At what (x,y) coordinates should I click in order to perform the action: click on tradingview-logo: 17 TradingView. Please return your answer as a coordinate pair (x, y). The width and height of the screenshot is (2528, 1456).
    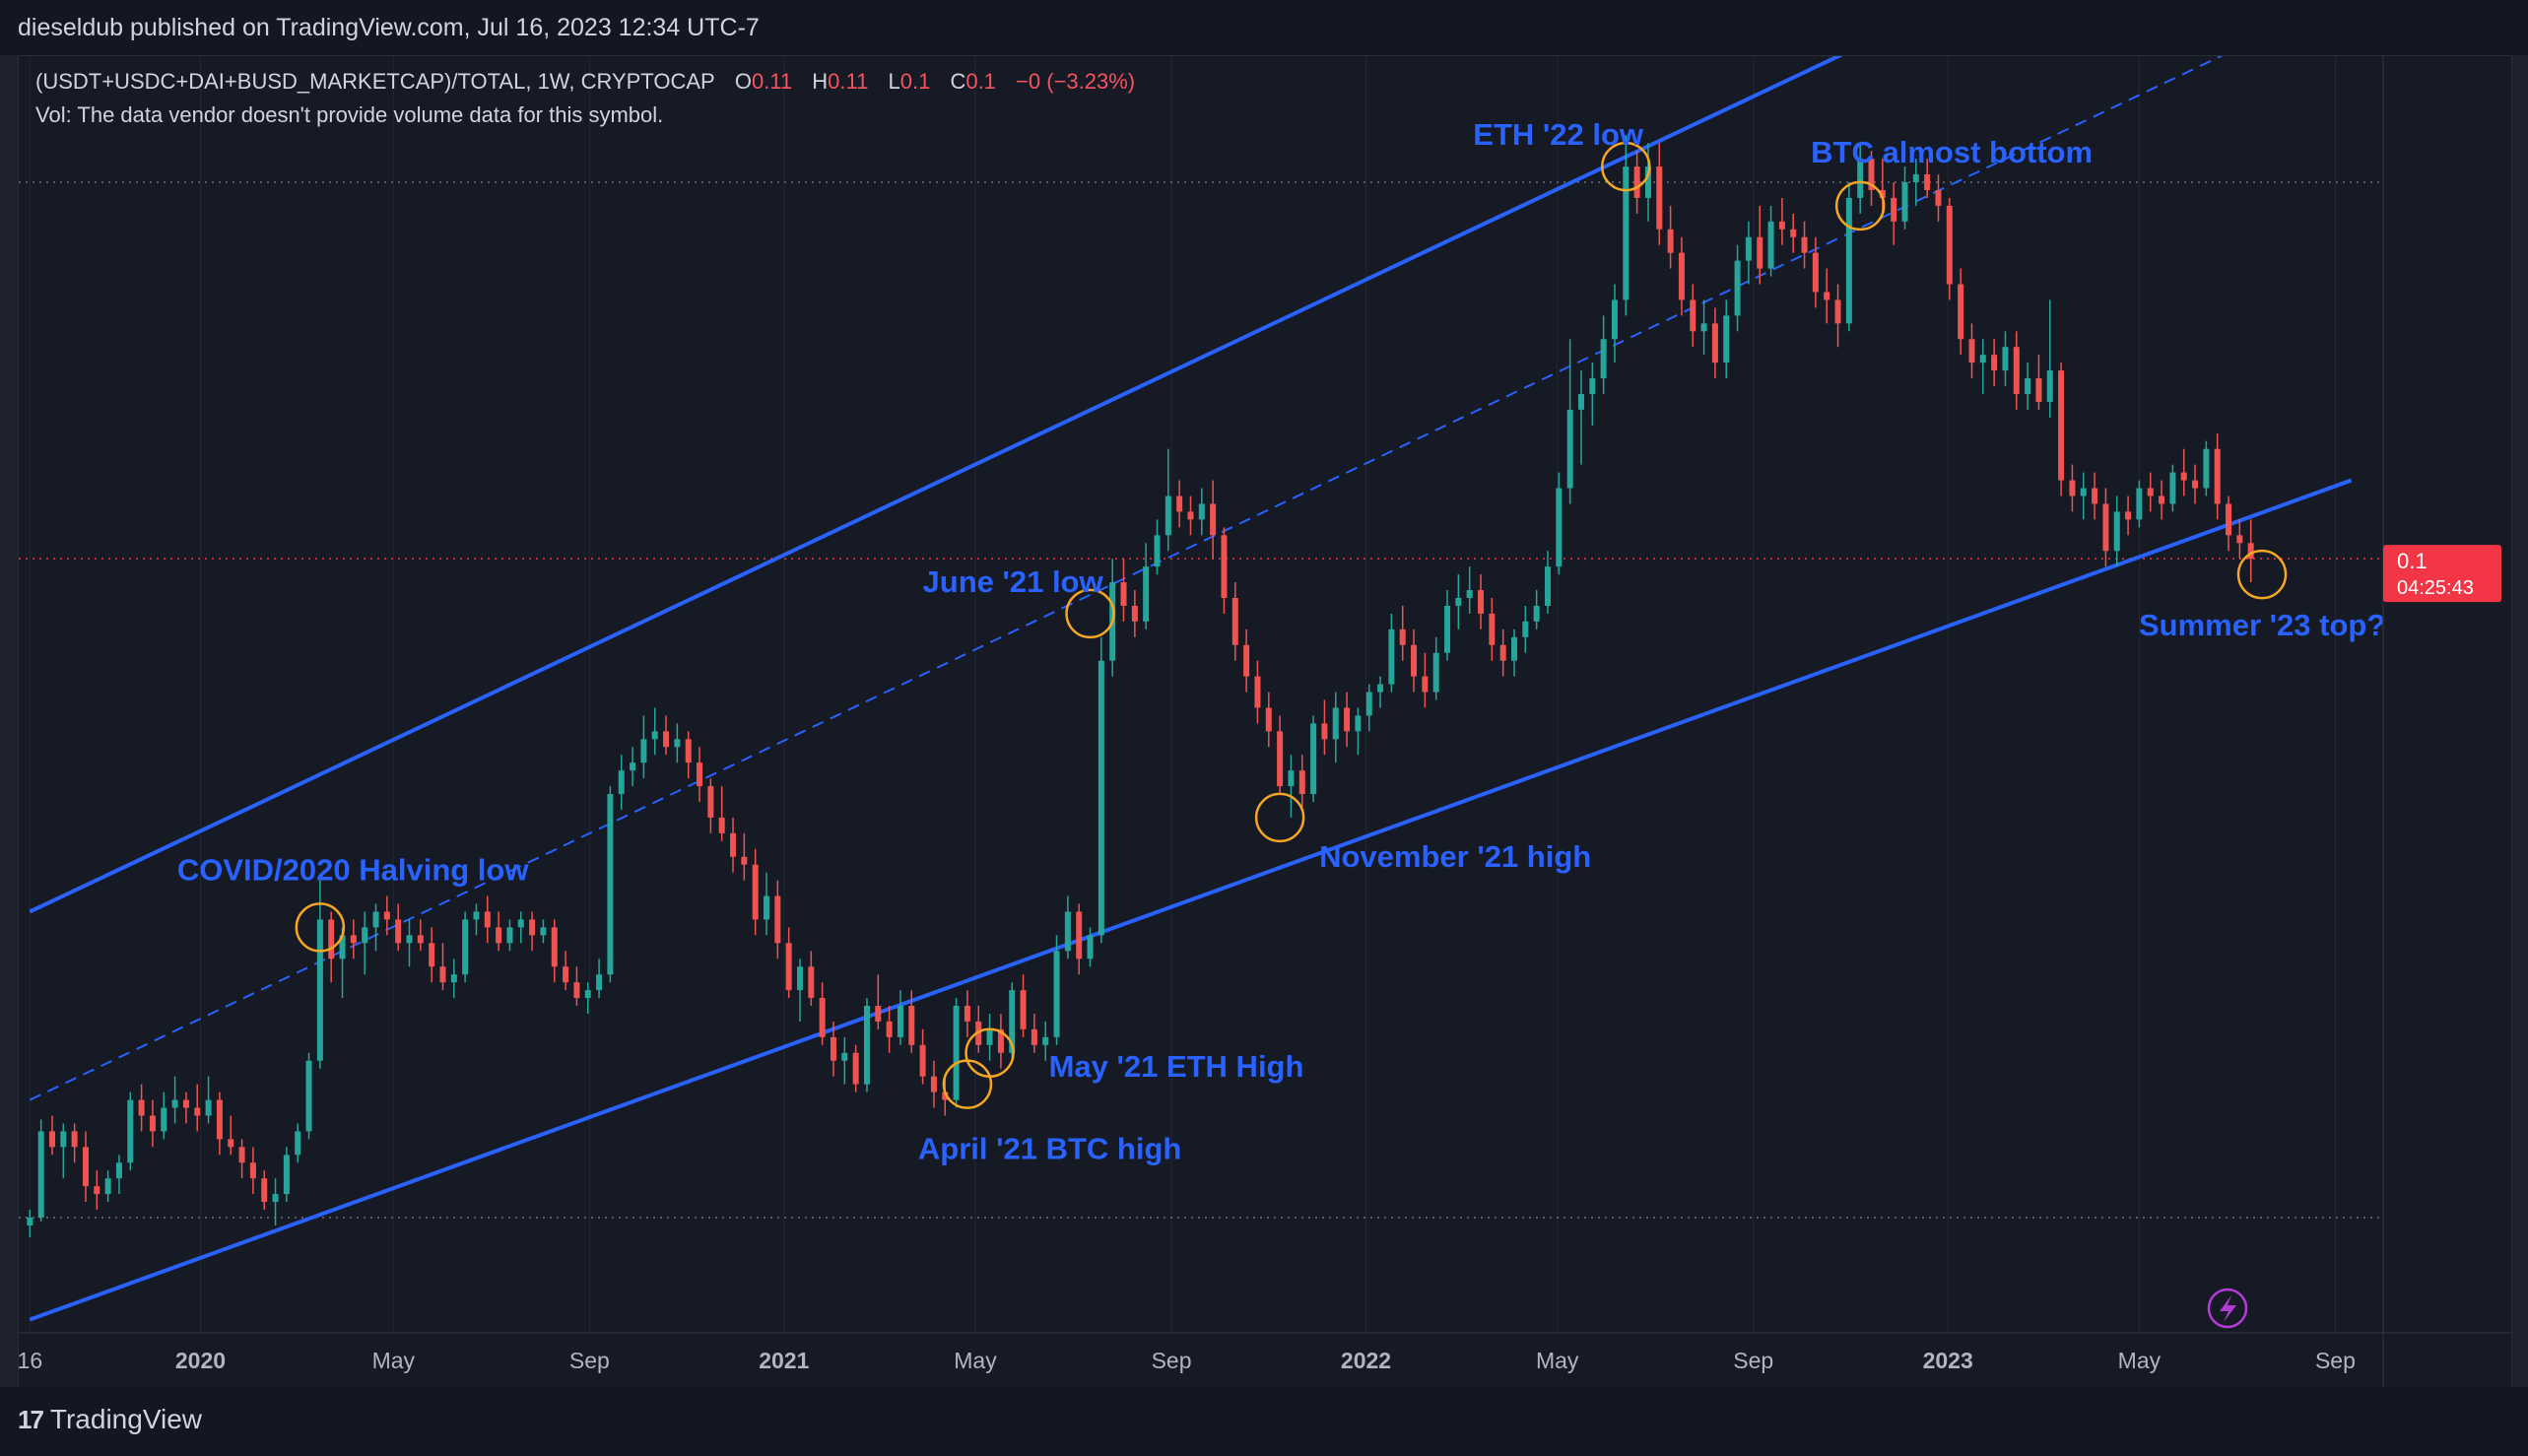
    Looking at the image, I should click on (110, 1419).